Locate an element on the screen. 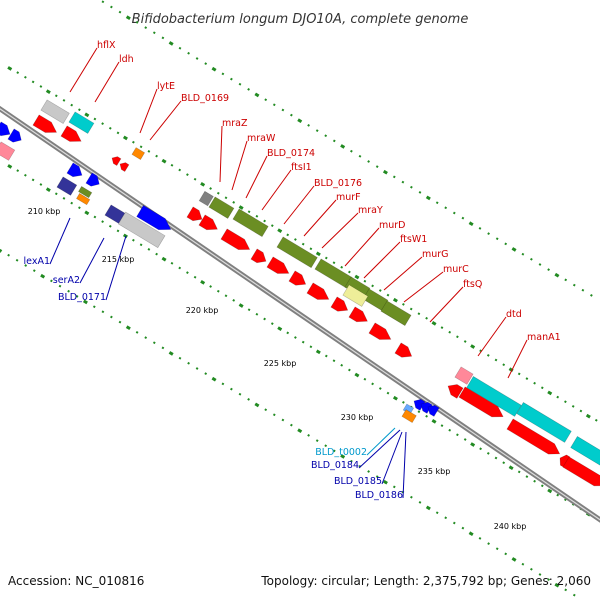  gene-label: hflX is located at coordinates (106, 45).